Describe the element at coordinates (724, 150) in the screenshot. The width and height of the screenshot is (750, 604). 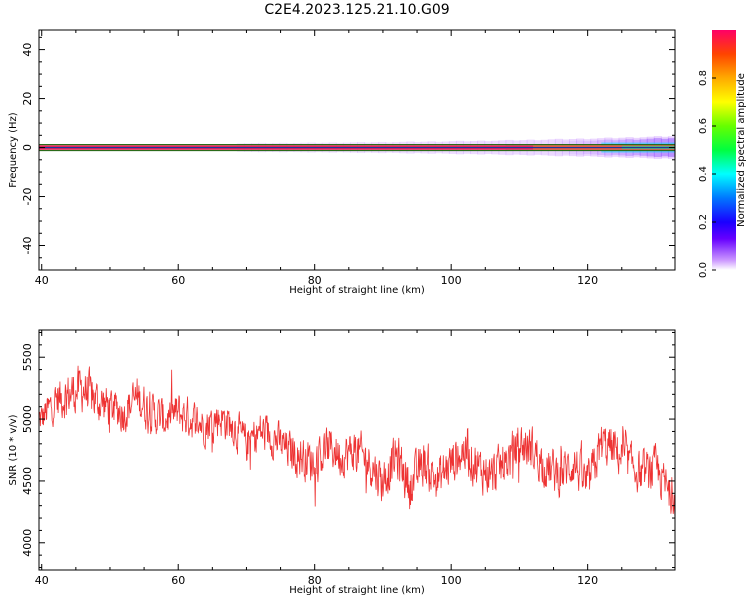
I see `colorbar-gradient` at that location.